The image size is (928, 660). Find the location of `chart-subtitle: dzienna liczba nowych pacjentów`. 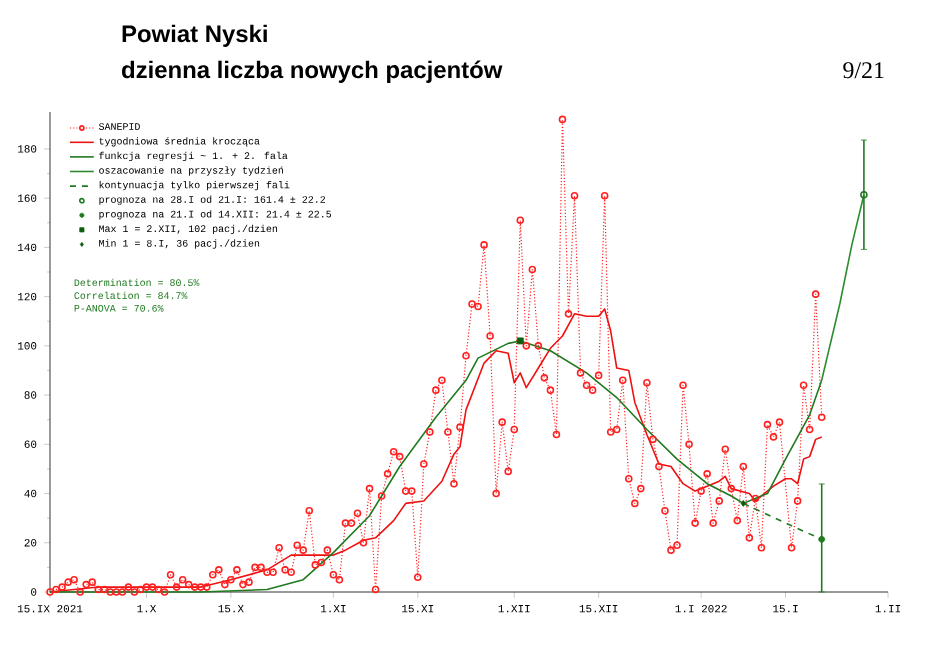

chart-subtitle: dzienna liczba nowych pacjentów is located at coordinates (312, 71).